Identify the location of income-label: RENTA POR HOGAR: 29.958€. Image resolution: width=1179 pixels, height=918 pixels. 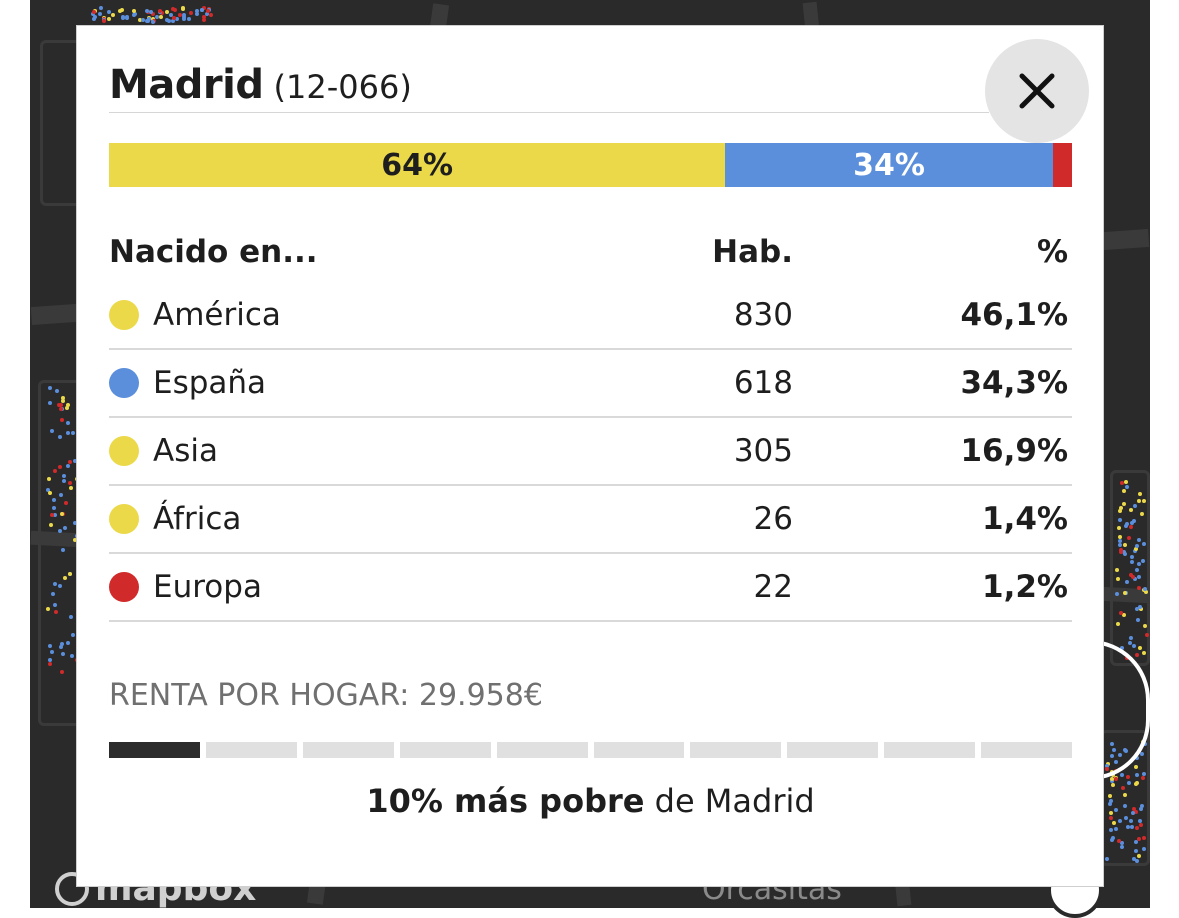
(326, 695).